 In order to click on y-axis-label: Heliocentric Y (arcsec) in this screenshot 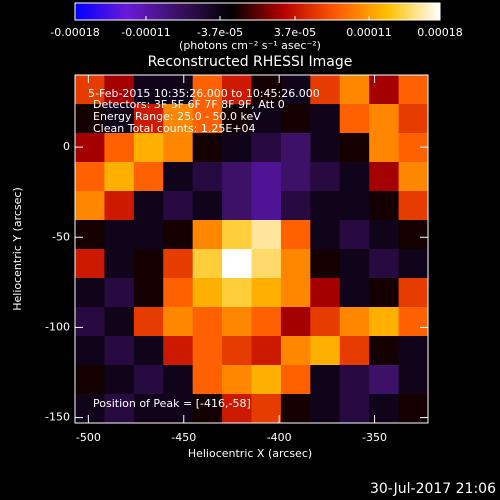, I will do `click(17, 249)`.